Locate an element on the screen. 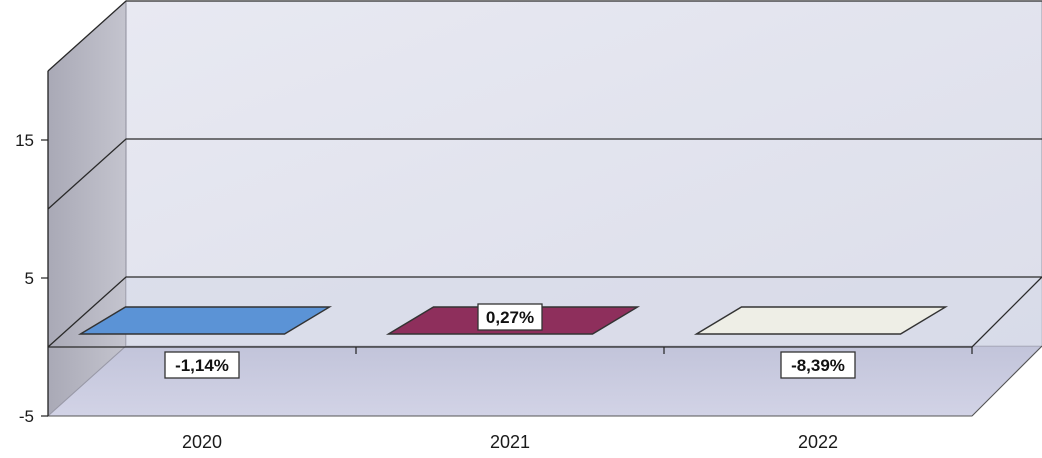  data-label-box-2020 is located at coordinates (202, 365).